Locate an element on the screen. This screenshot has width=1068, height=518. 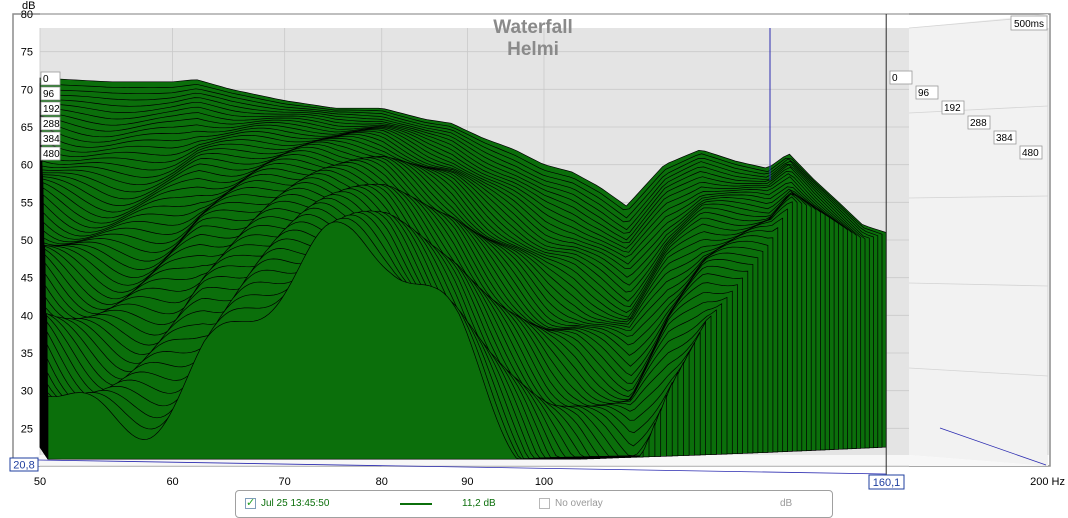
time-slice-label-right: 0 is located at coordinates (895, 78).